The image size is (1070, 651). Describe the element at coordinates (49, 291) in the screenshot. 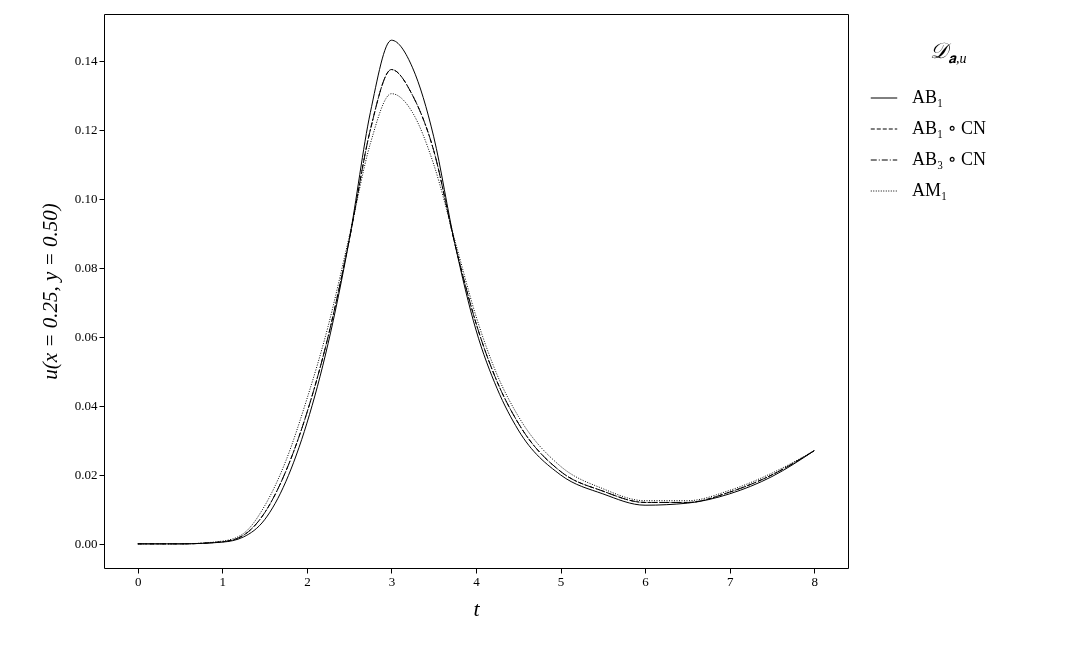

I see `y-axis-title: u(x = 0.25, y = 0.50)` at that location.